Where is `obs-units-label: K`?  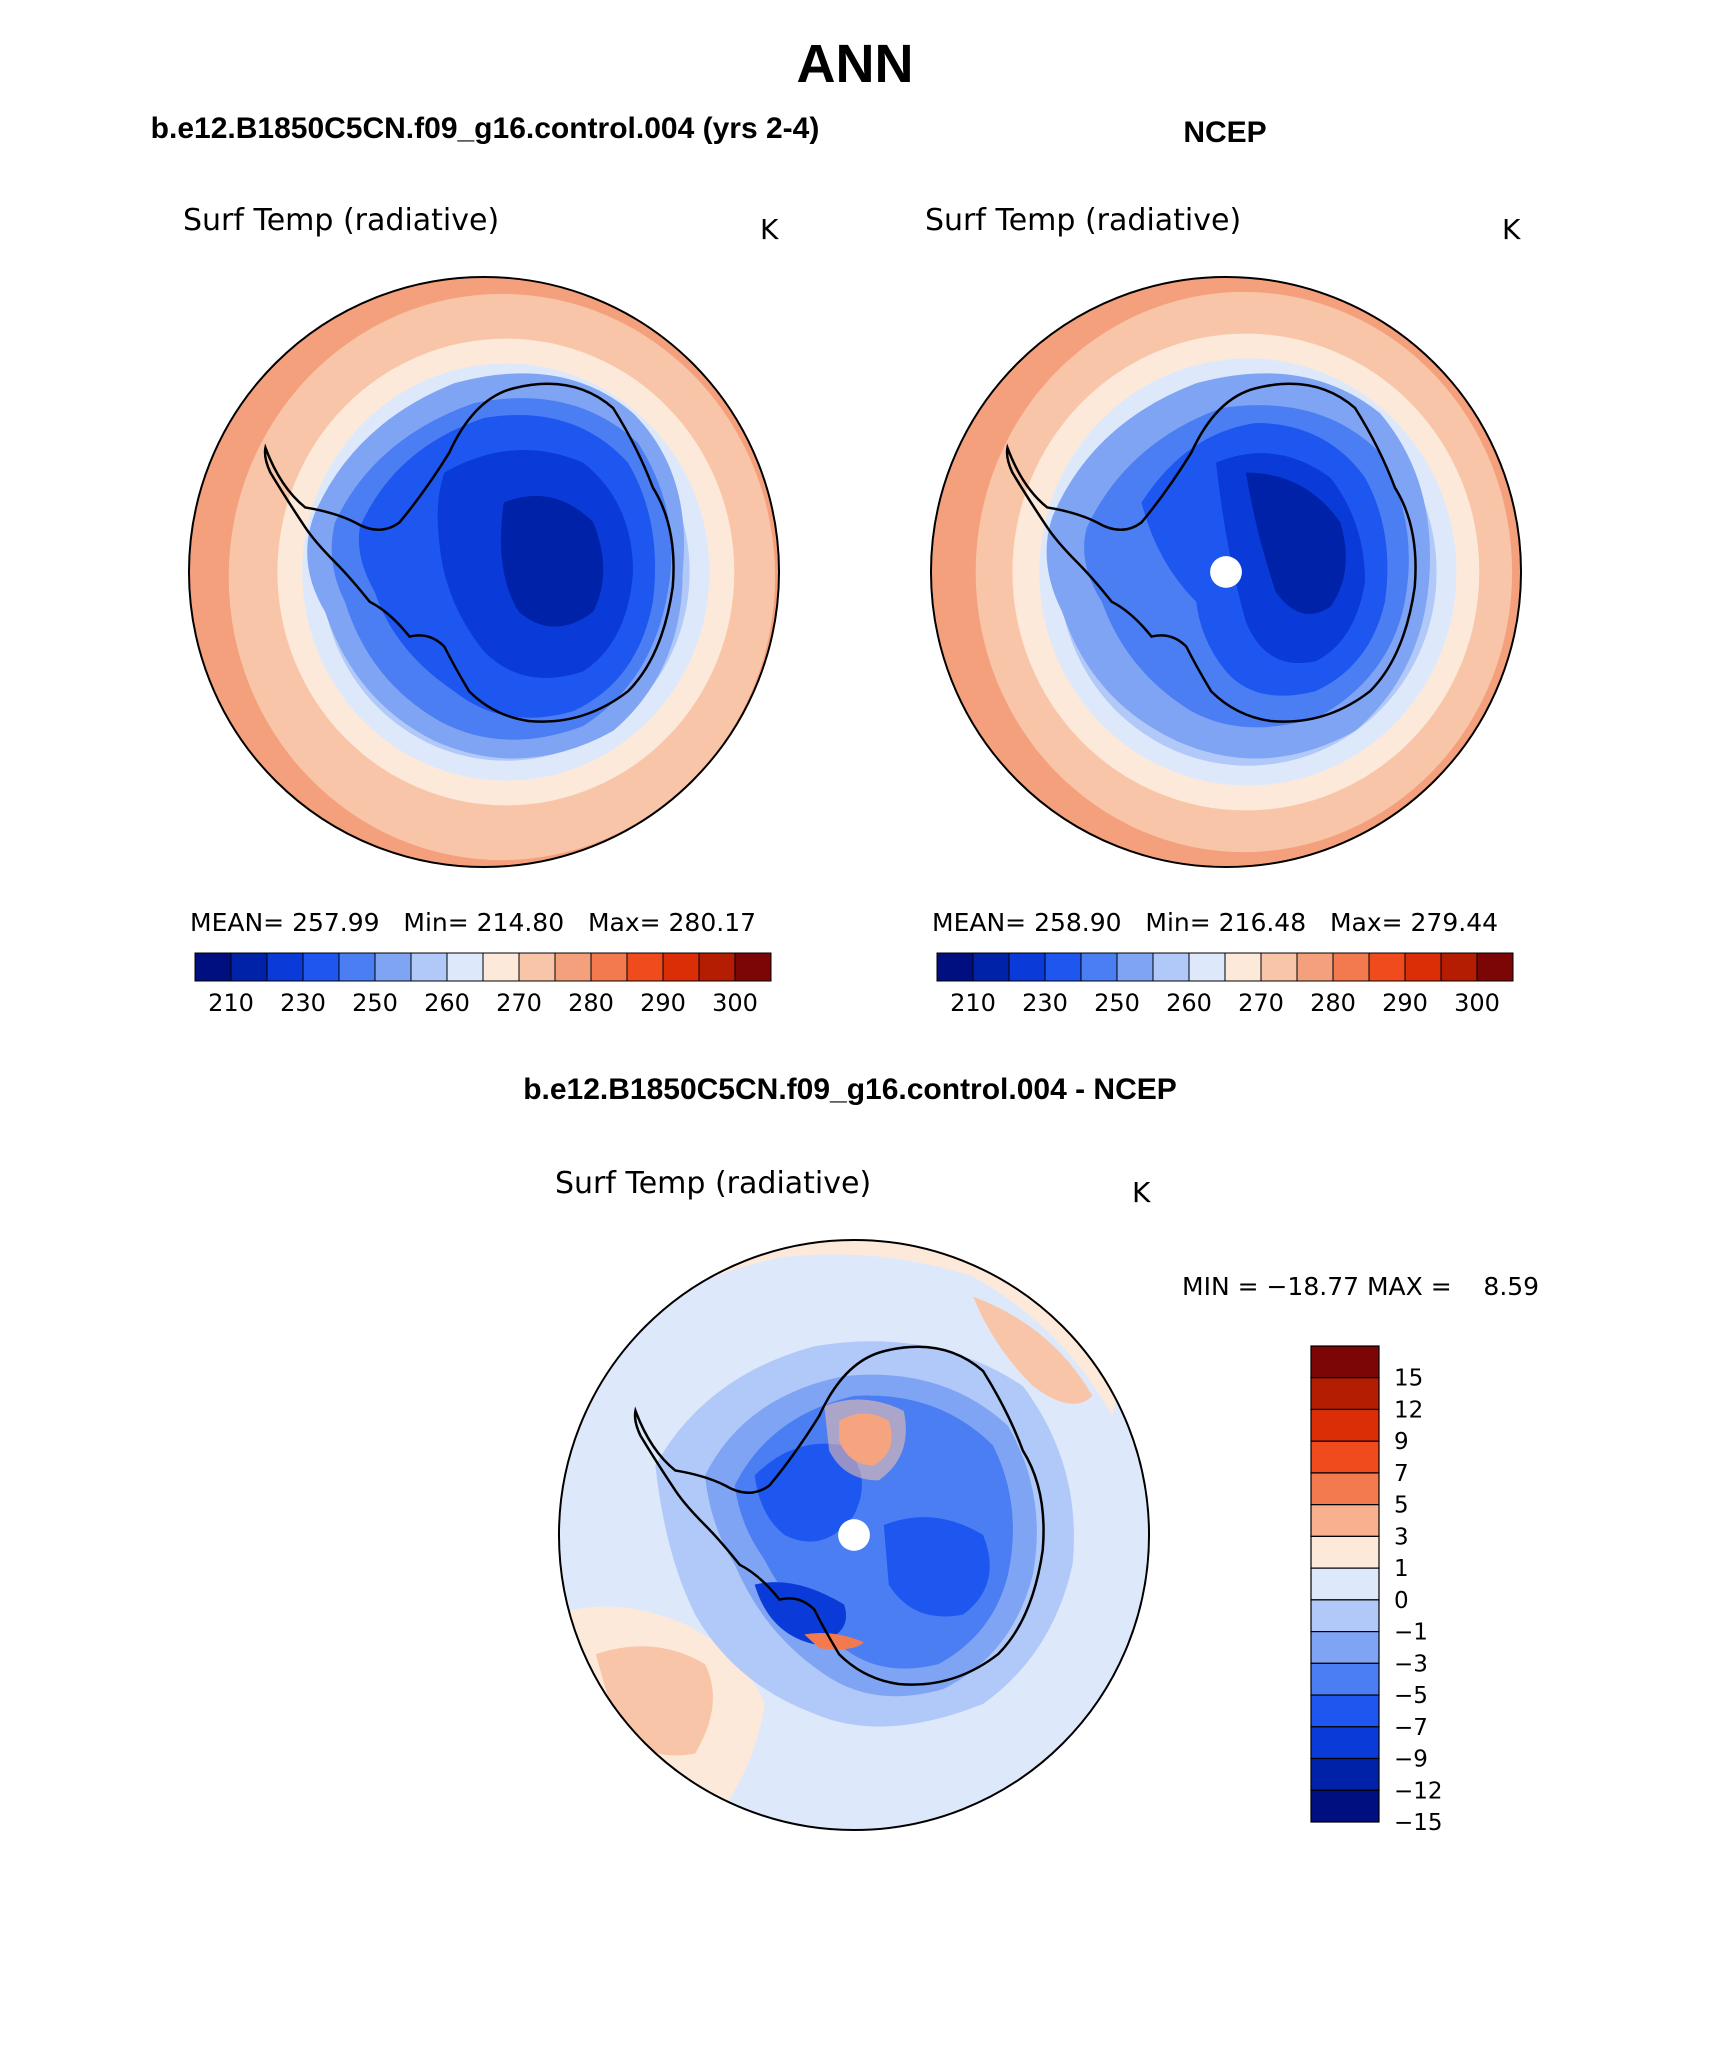
obs-units-label: K is located at coordinates (1511, 229).